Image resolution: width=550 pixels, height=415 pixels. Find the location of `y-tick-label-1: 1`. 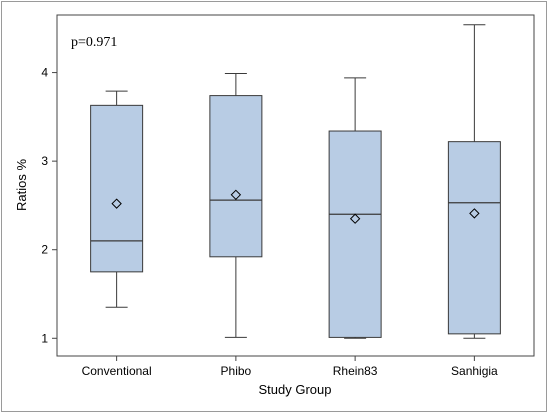

y-tick-label-1: 1 is located at coordinates (44, 338).